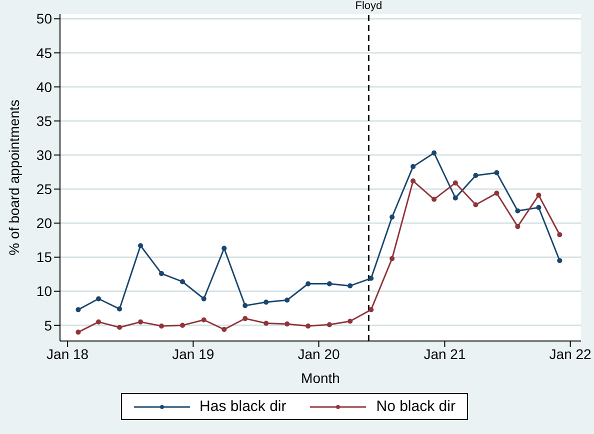  I want to click on y-tick-label: 40, so click(44, 86).